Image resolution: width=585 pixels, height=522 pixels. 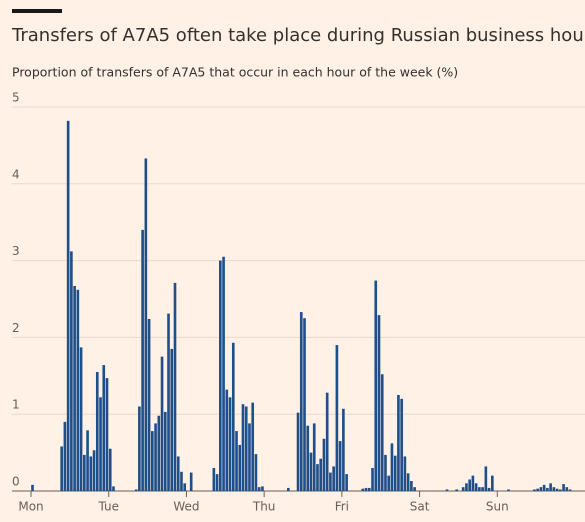 I want to click on x-tick-label: Fri, so click(x=342, y=507).